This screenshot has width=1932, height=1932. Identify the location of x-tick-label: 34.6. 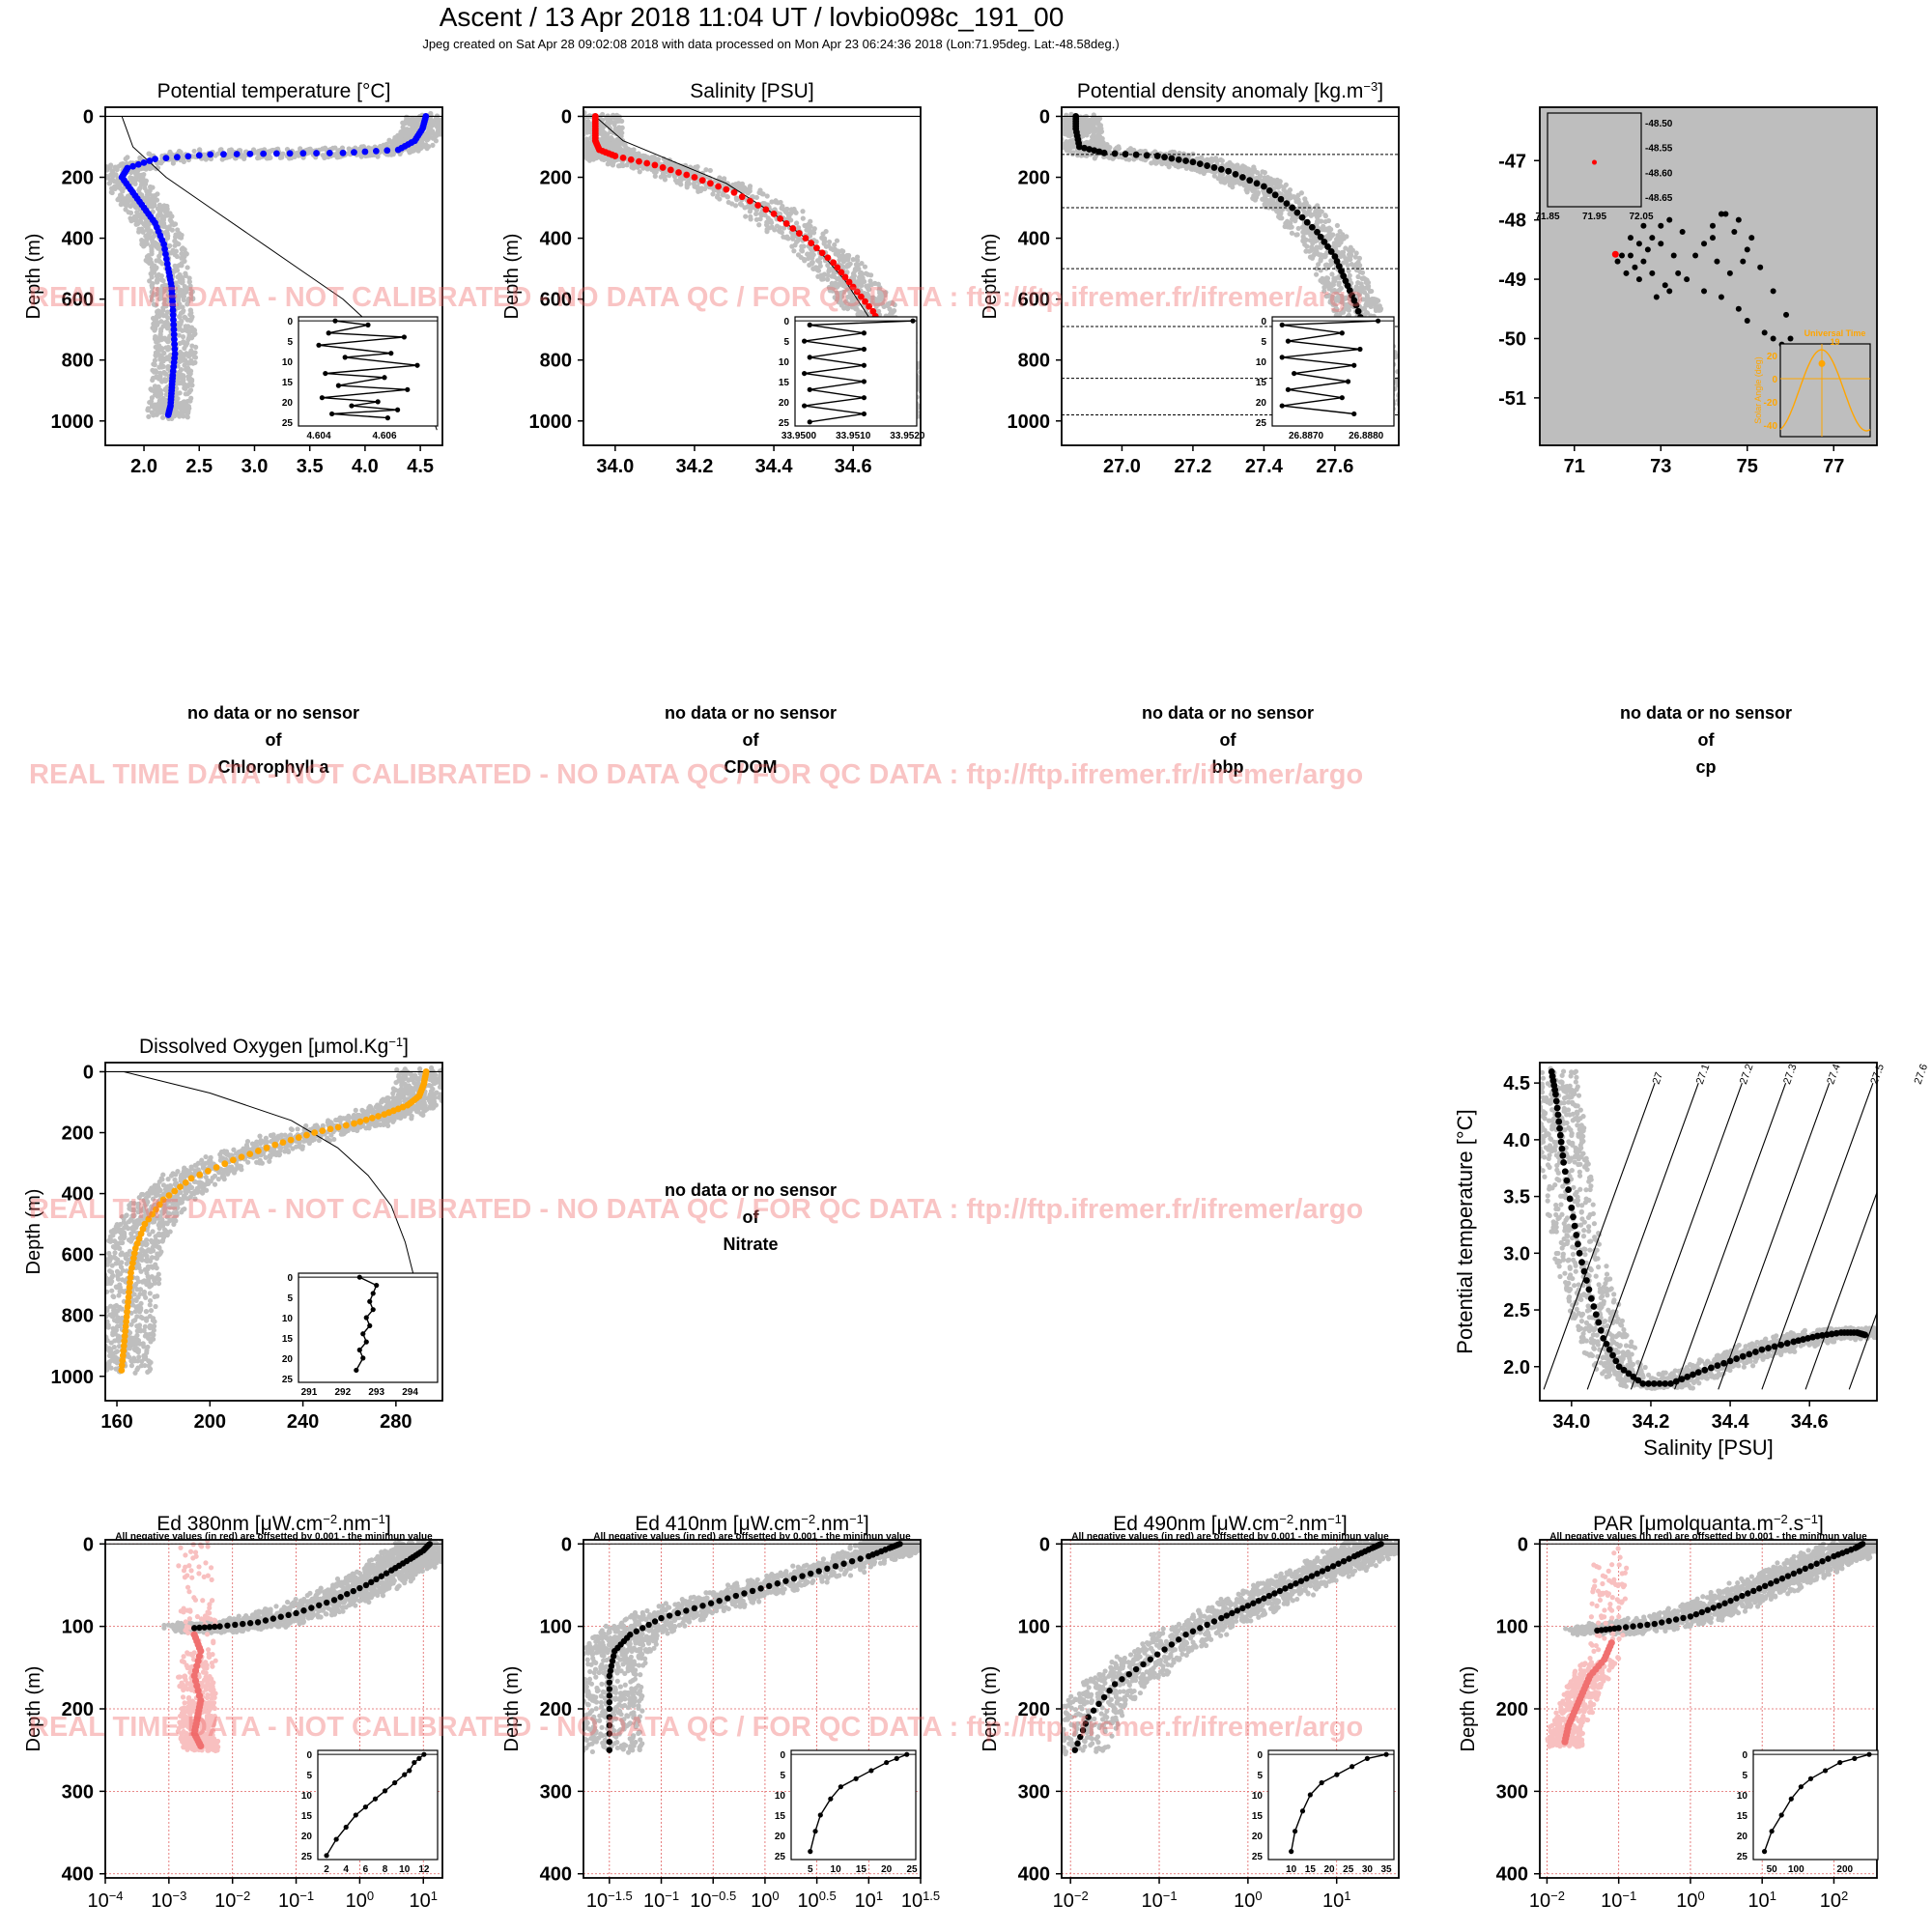
(853, 466).